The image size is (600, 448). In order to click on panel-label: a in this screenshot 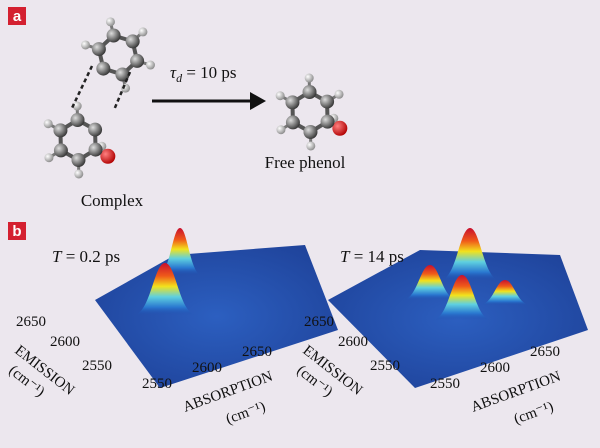, I will do `click(17, 16)`.